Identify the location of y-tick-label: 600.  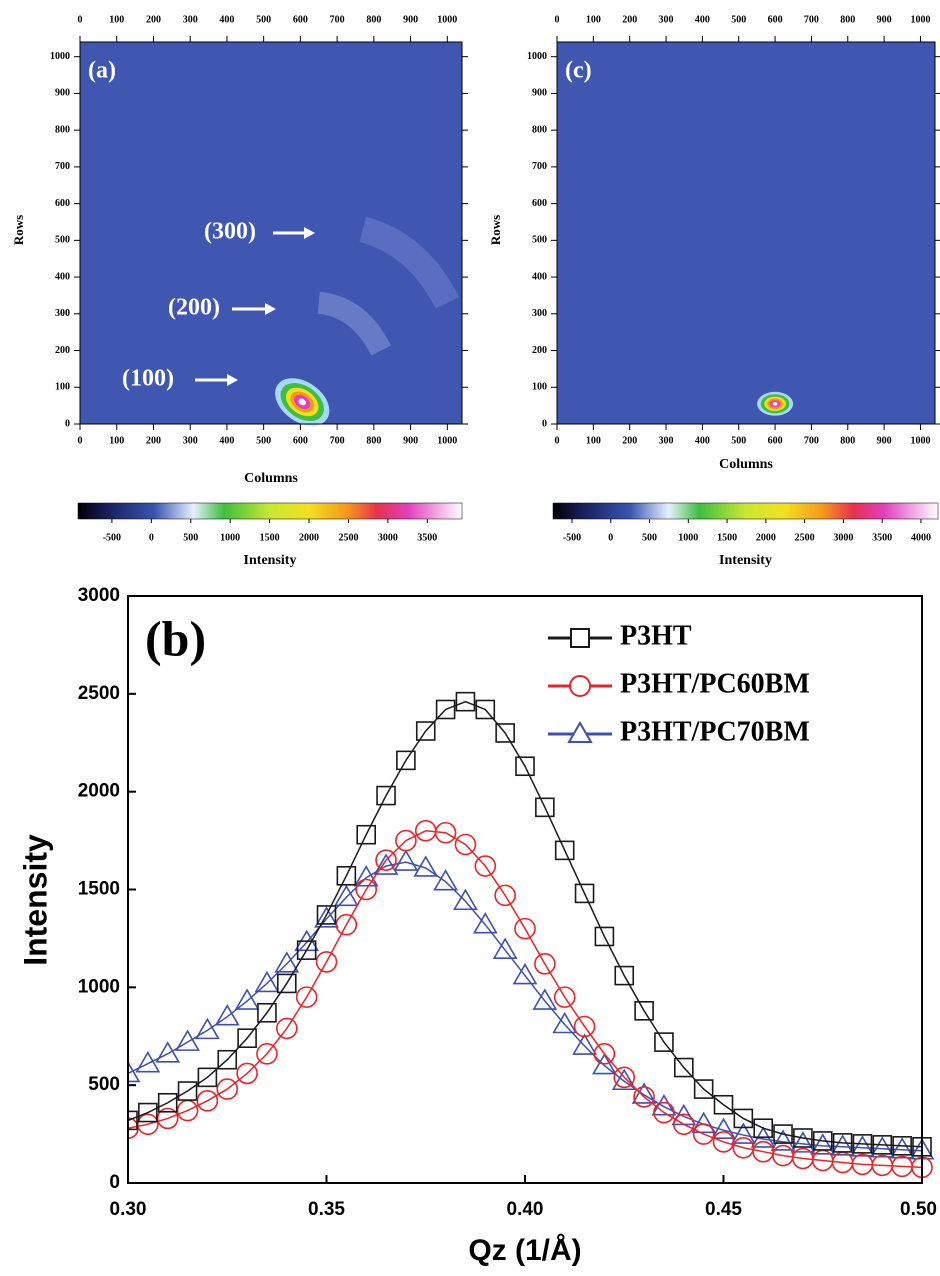
(539, 203).